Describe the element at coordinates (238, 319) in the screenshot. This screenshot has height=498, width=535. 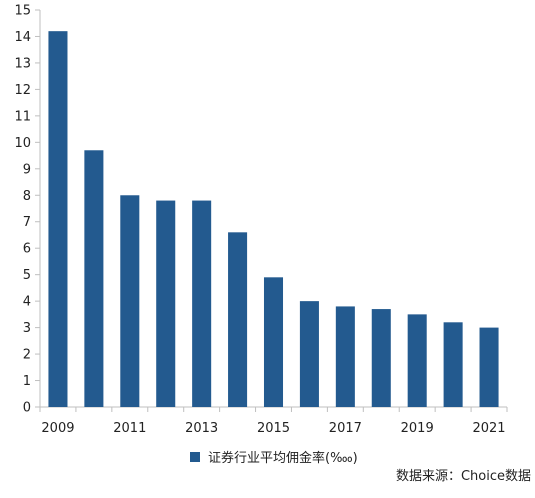
I see `bar-2014` at that location.